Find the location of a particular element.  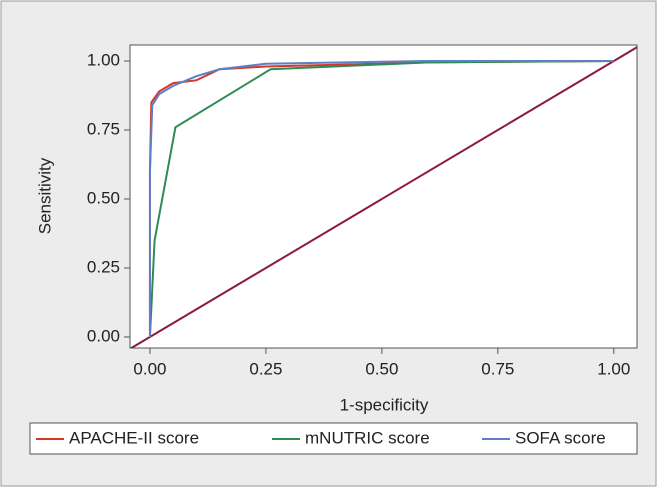

x-tick-label: 1.00 is located at coordinates (613, 368).